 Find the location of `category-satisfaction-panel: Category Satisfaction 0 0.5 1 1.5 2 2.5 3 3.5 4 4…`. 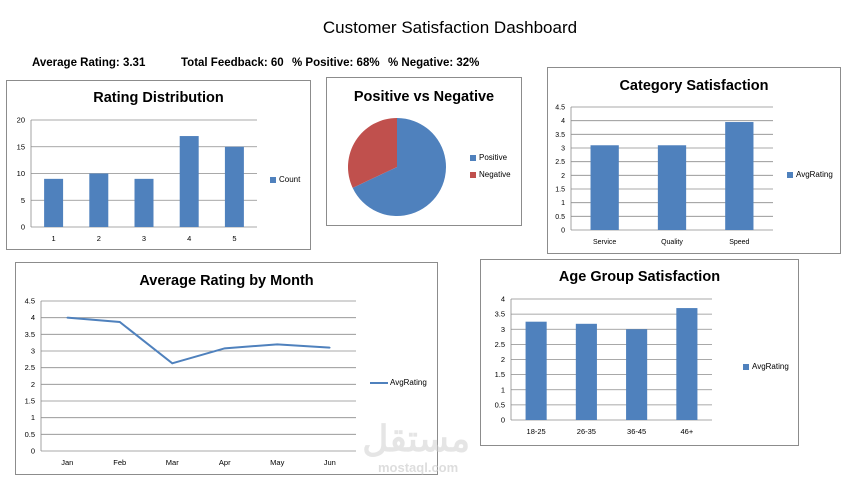

category-satisfaction-panel: Category Satisfaction 0 0.5 1 1.5 2 2.5 3 3.5 4 4… is located at coordinates (694, 160).